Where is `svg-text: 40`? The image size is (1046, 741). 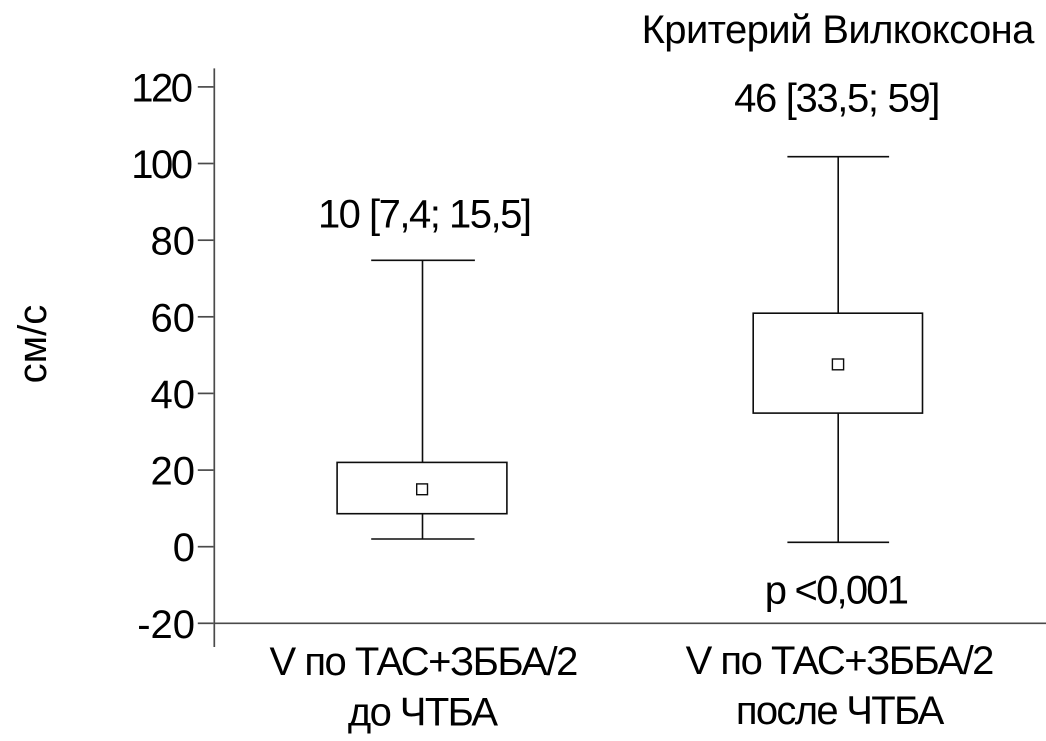 svg-text: 40 is located at coordinates (173, 395).